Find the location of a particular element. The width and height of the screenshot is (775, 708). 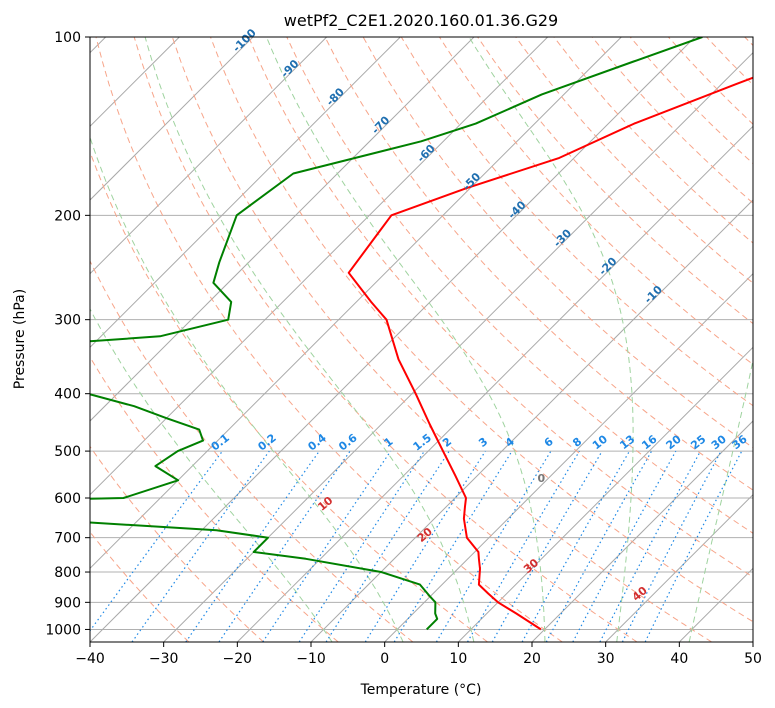

mixing-ratio-label: 13 is located at coordinates (627, 443).